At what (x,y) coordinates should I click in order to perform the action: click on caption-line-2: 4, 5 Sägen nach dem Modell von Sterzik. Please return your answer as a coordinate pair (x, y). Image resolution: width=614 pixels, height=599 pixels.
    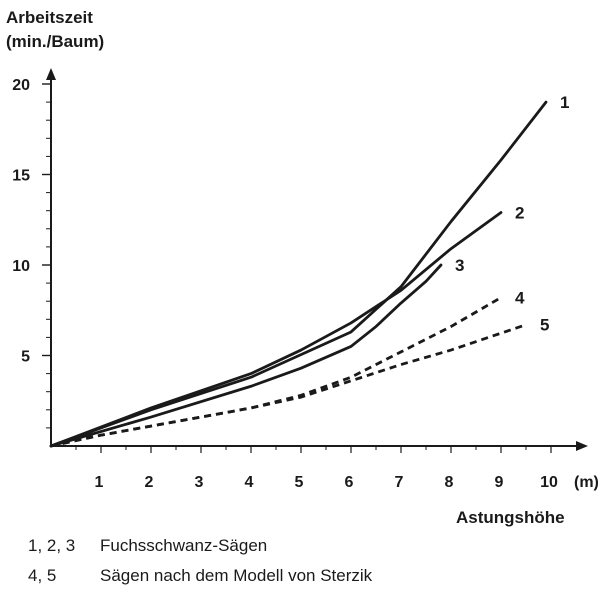
    Looking at the image, I should click on (200, 576).